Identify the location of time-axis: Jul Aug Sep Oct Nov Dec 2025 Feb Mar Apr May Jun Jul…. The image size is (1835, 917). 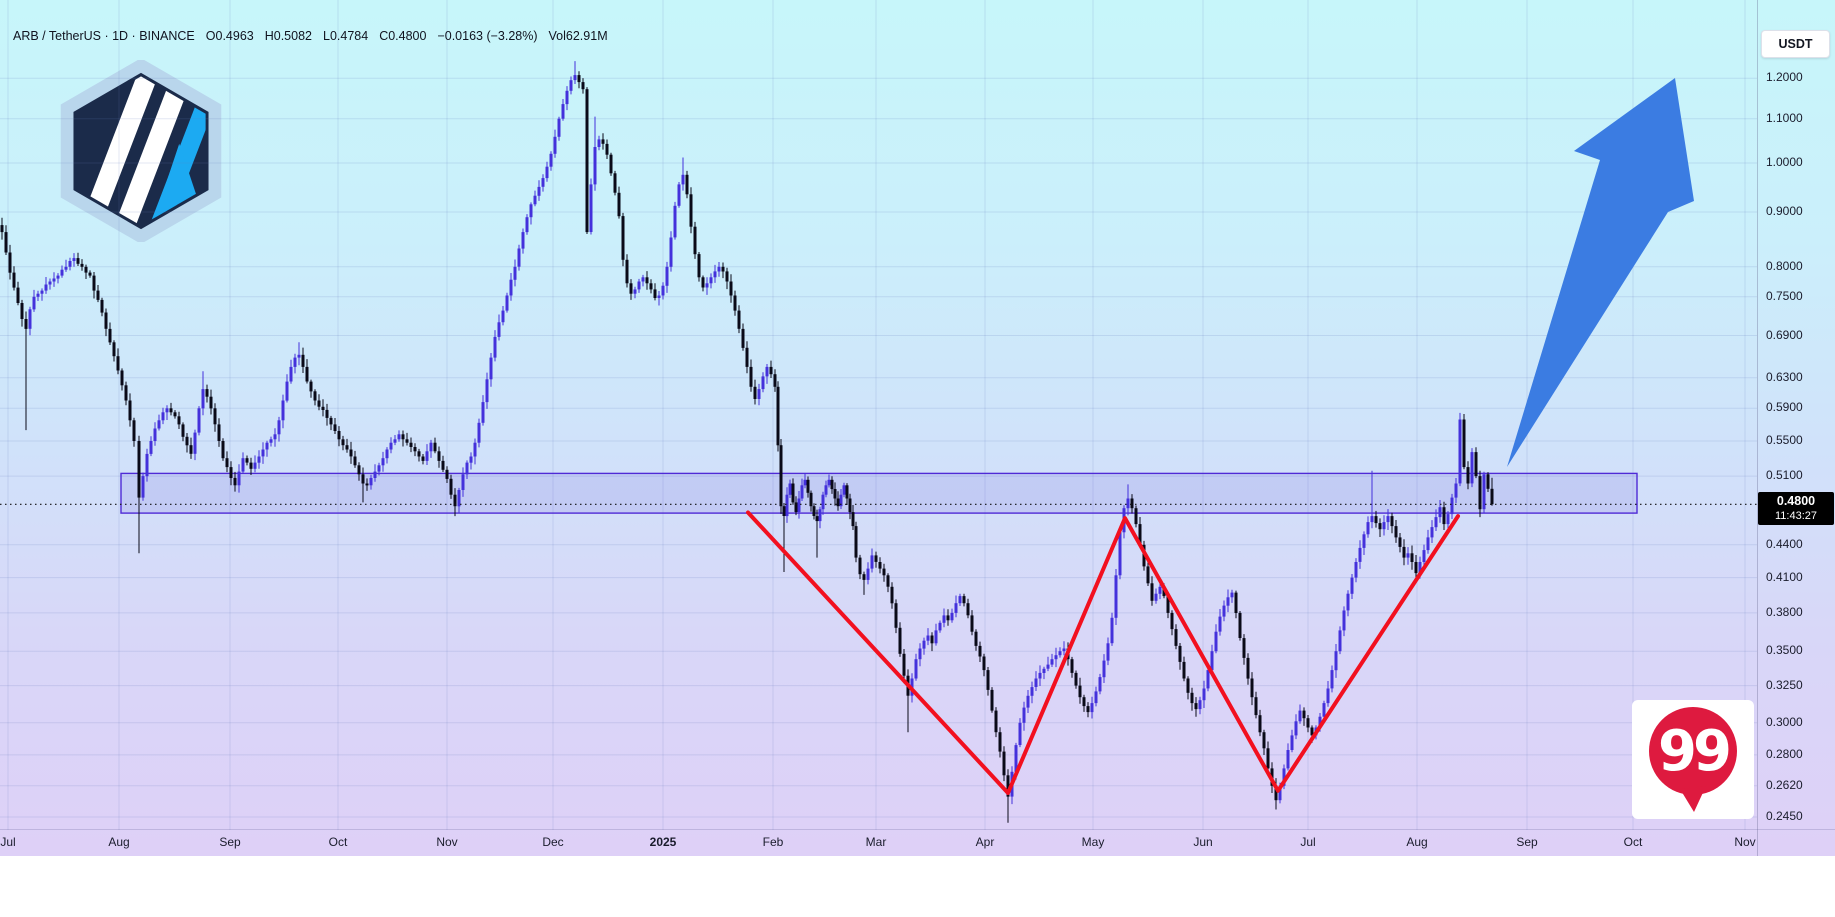
(878, 843).